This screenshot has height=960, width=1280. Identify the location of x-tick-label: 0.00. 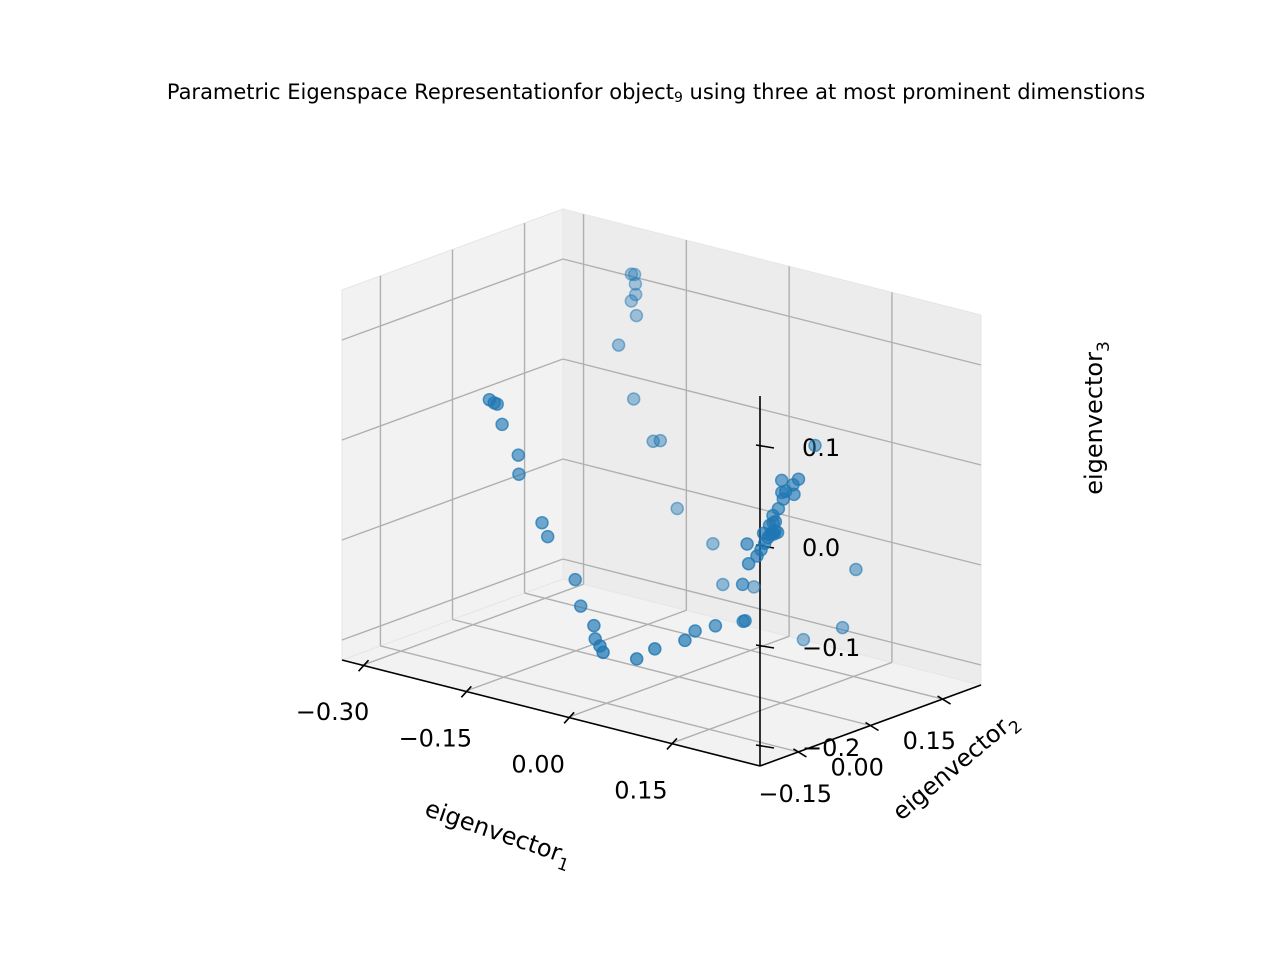
(537, 764).